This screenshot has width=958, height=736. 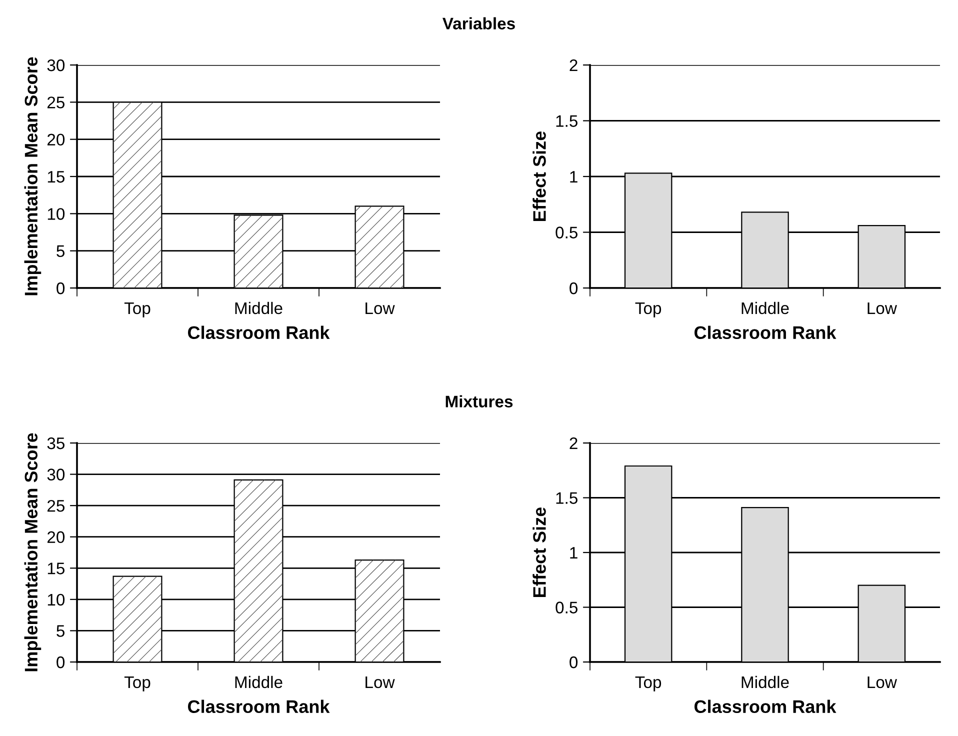 What do you see at coordinates (479, 401) in the screenshot?
I see `text: Mixtures` at bounding box center [479, 401].